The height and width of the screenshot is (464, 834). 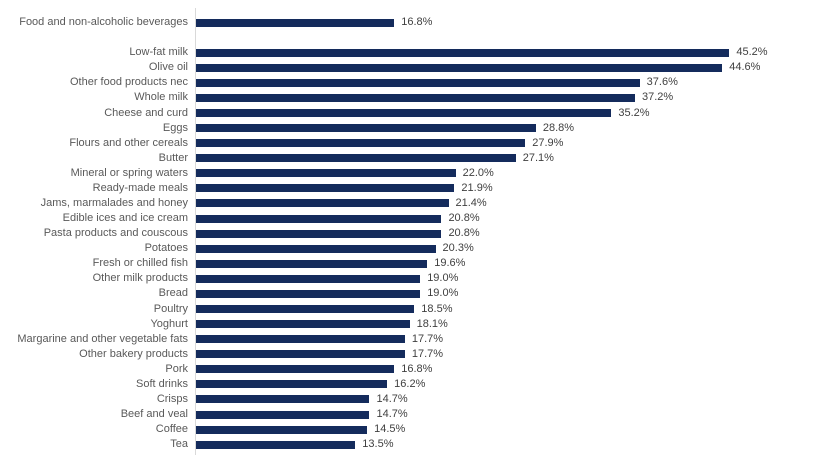 I want to click on chart-row: Eggs 28.8%, so click(x=417, y=128).